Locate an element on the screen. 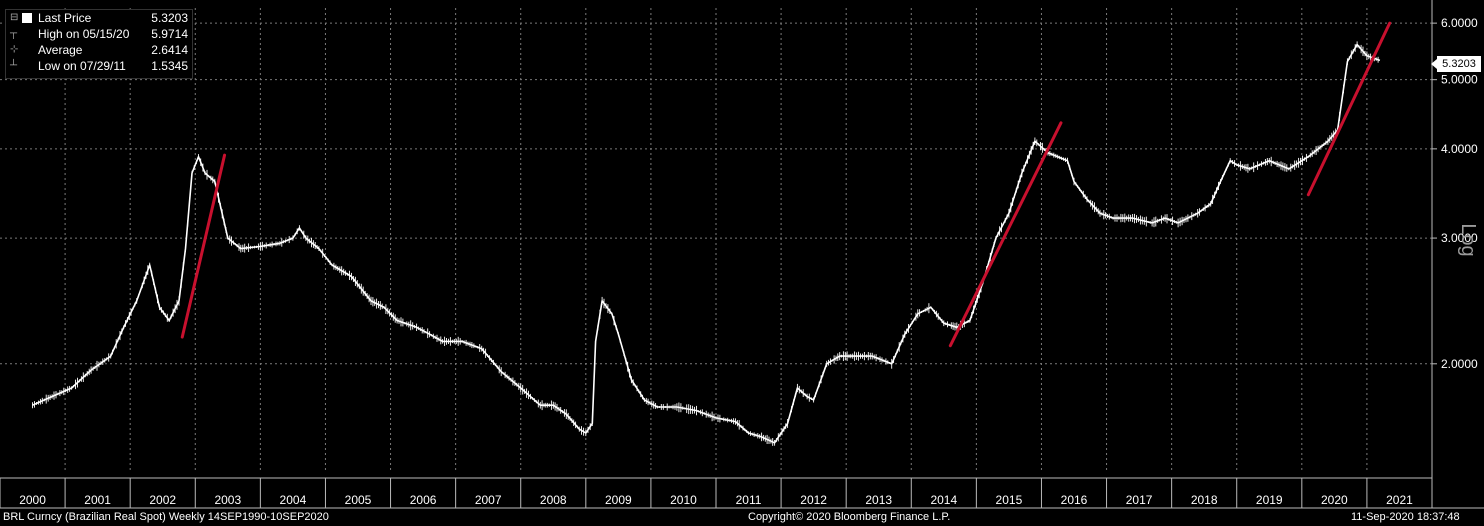  legend-high: ┬ High on 05/15/20 5.9714 is located at coordinates (99, 34).